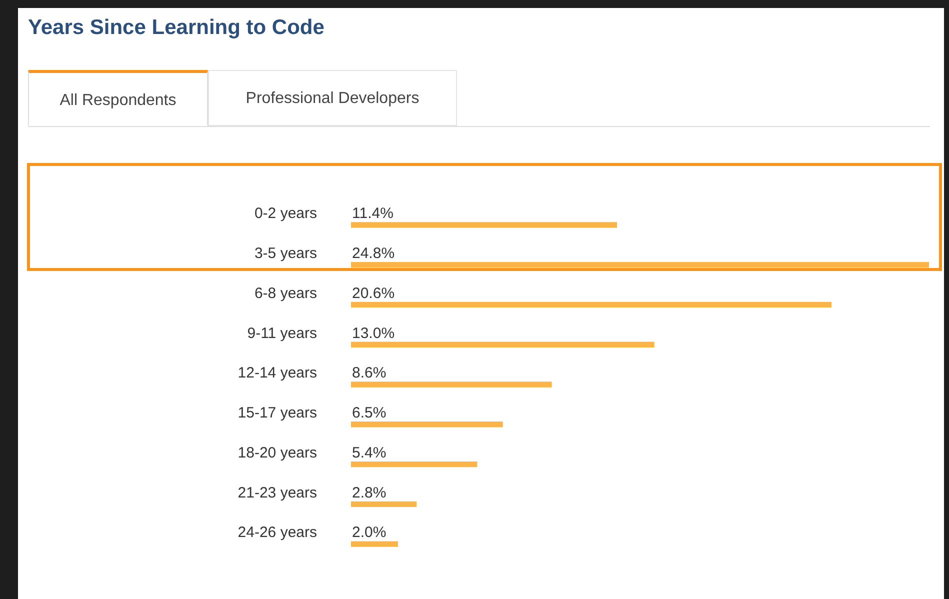 The width and height of the screenshot is (949, 599). What do you see at coordinates (369, 493) in the screenshot?
I see `data-label: 2.8%` at bounding box center [369, 493].